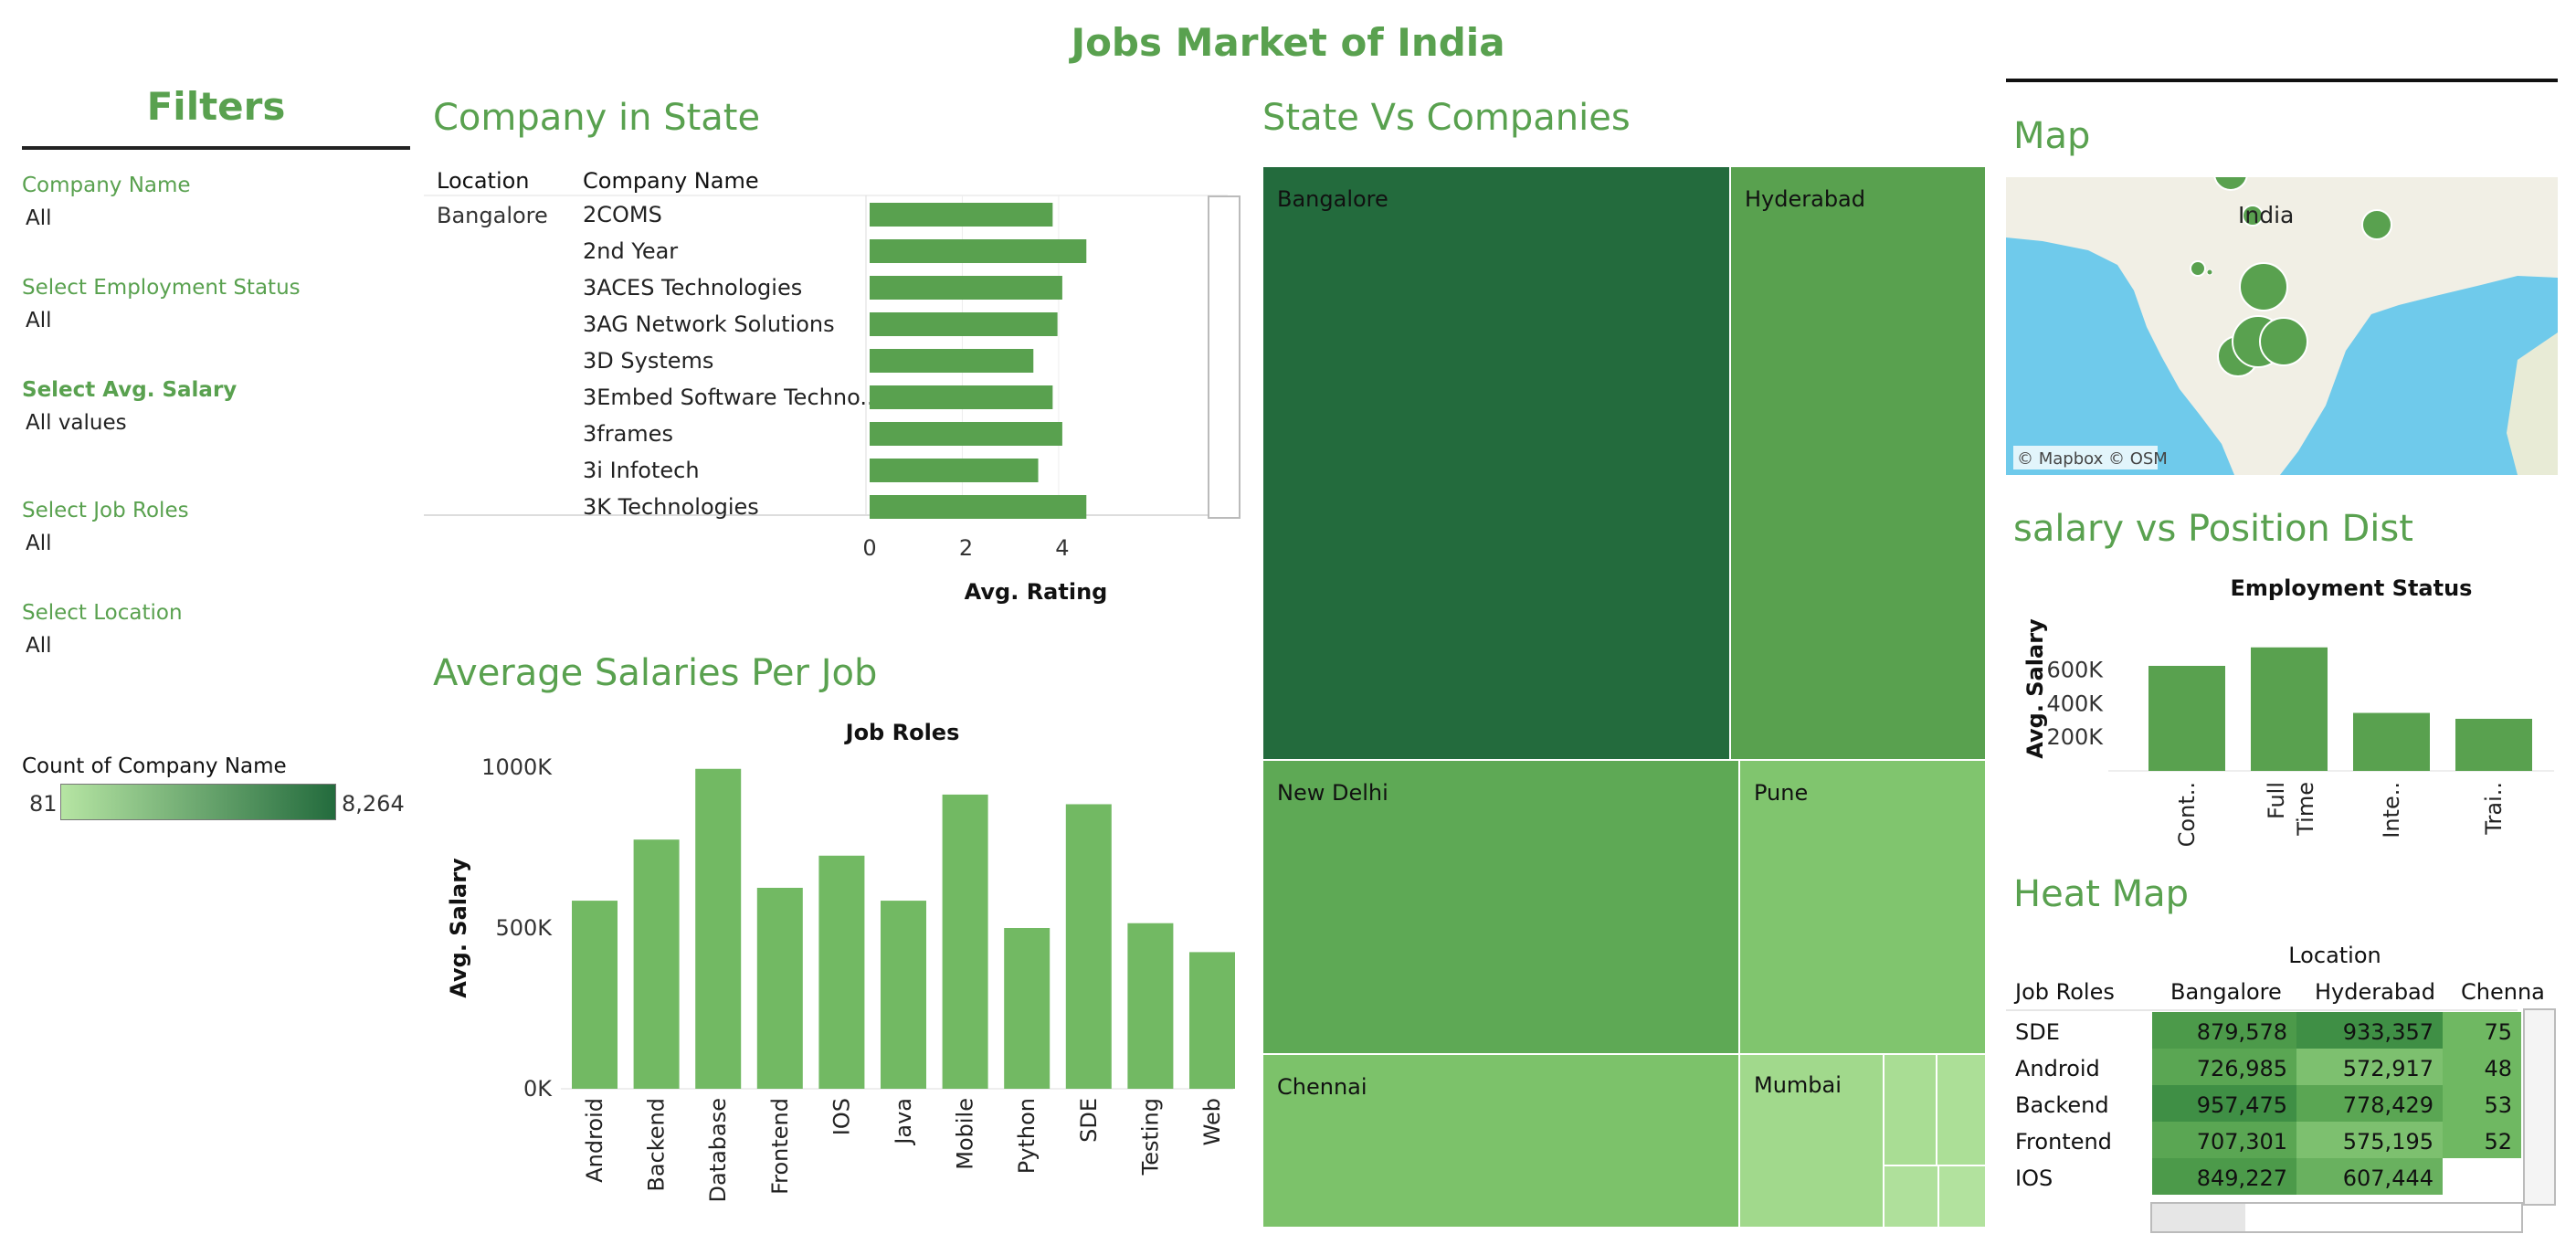 The height and width of the screenshot is (1255, 2576). I want to click on treemap-label: New Delhi, so click(1332, 793).